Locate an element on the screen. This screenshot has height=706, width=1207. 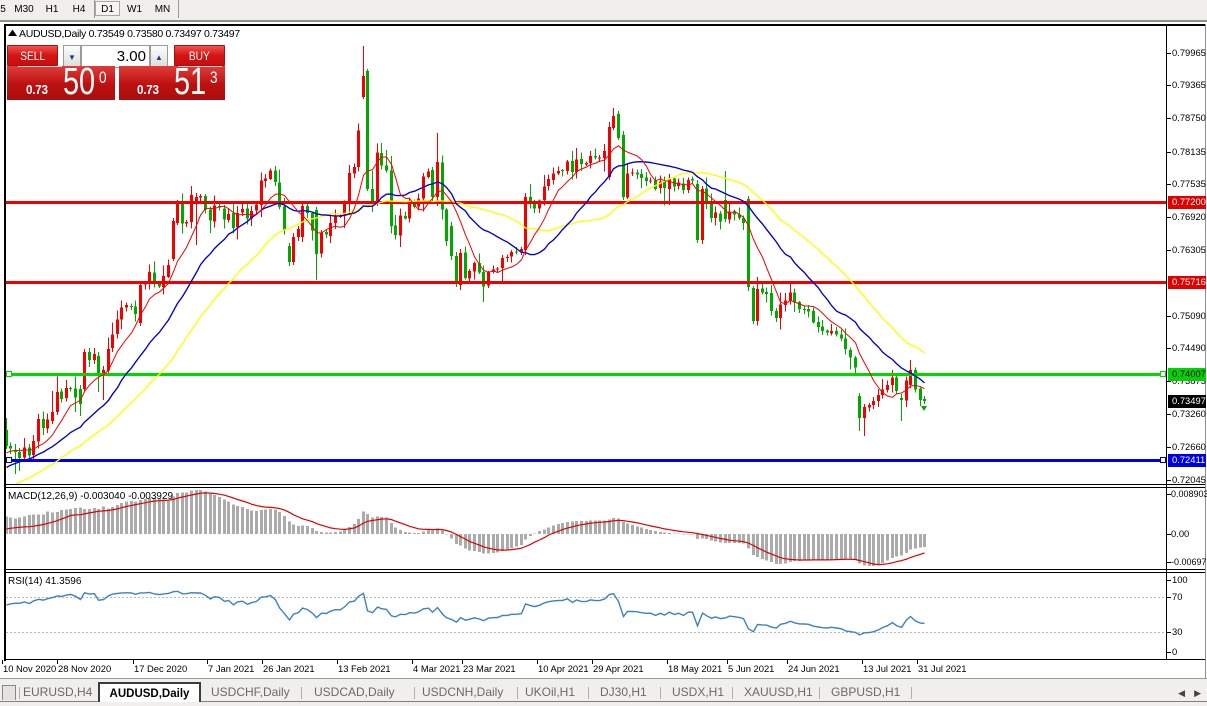
svg-text: 4 Mar 2021 is located at coordinates (436, 668).